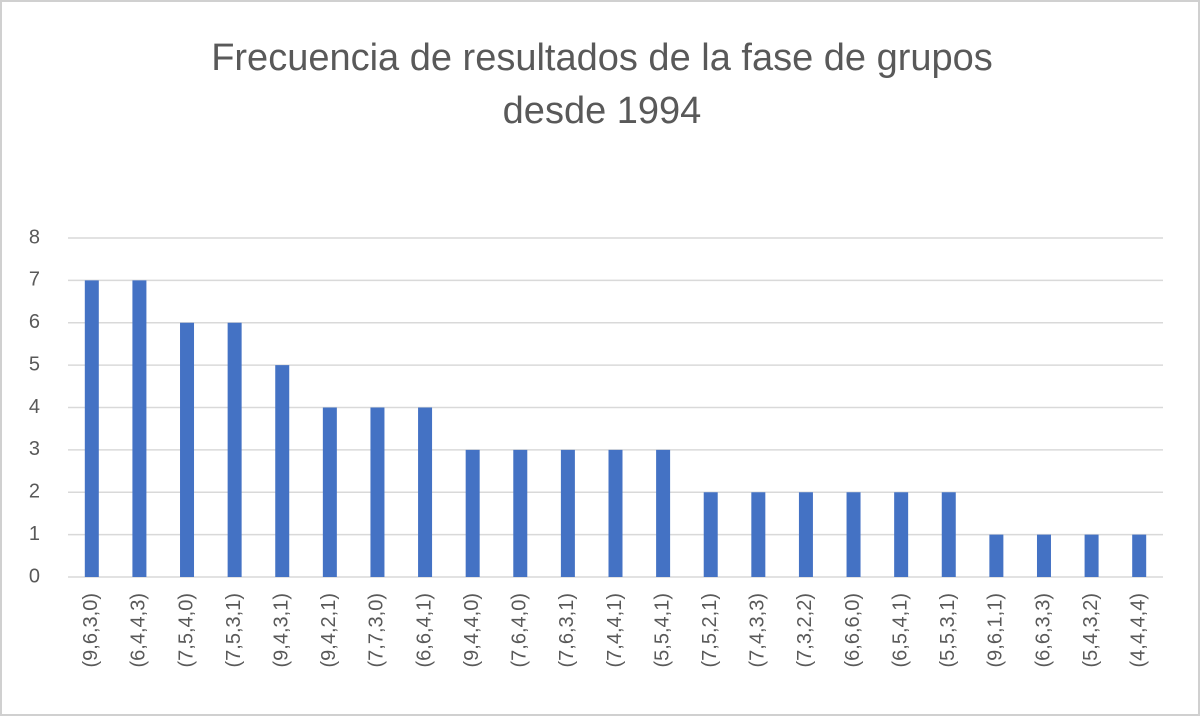 Image resolution: width=1200 pixels, height=716 pixels. Describe the element at coordinates (34, 492) in the screenshot. I see `y-tick-label: 2` at that location.